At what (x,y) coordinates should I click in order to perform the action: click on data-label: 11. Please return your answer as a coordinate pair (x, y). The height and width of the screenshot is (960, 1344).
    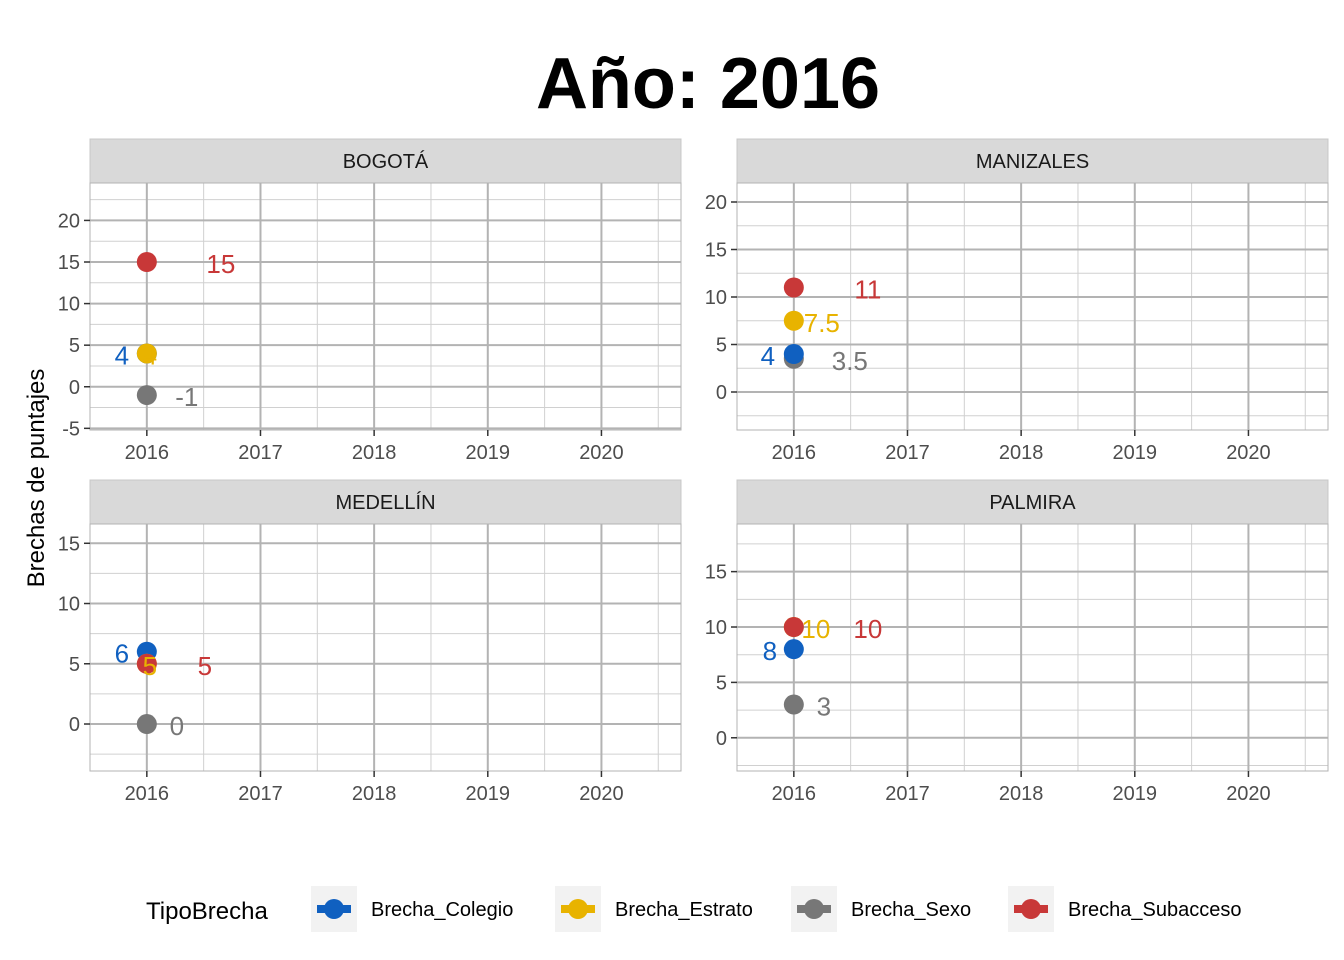
    Looking at the image, I should click on (867, 290).